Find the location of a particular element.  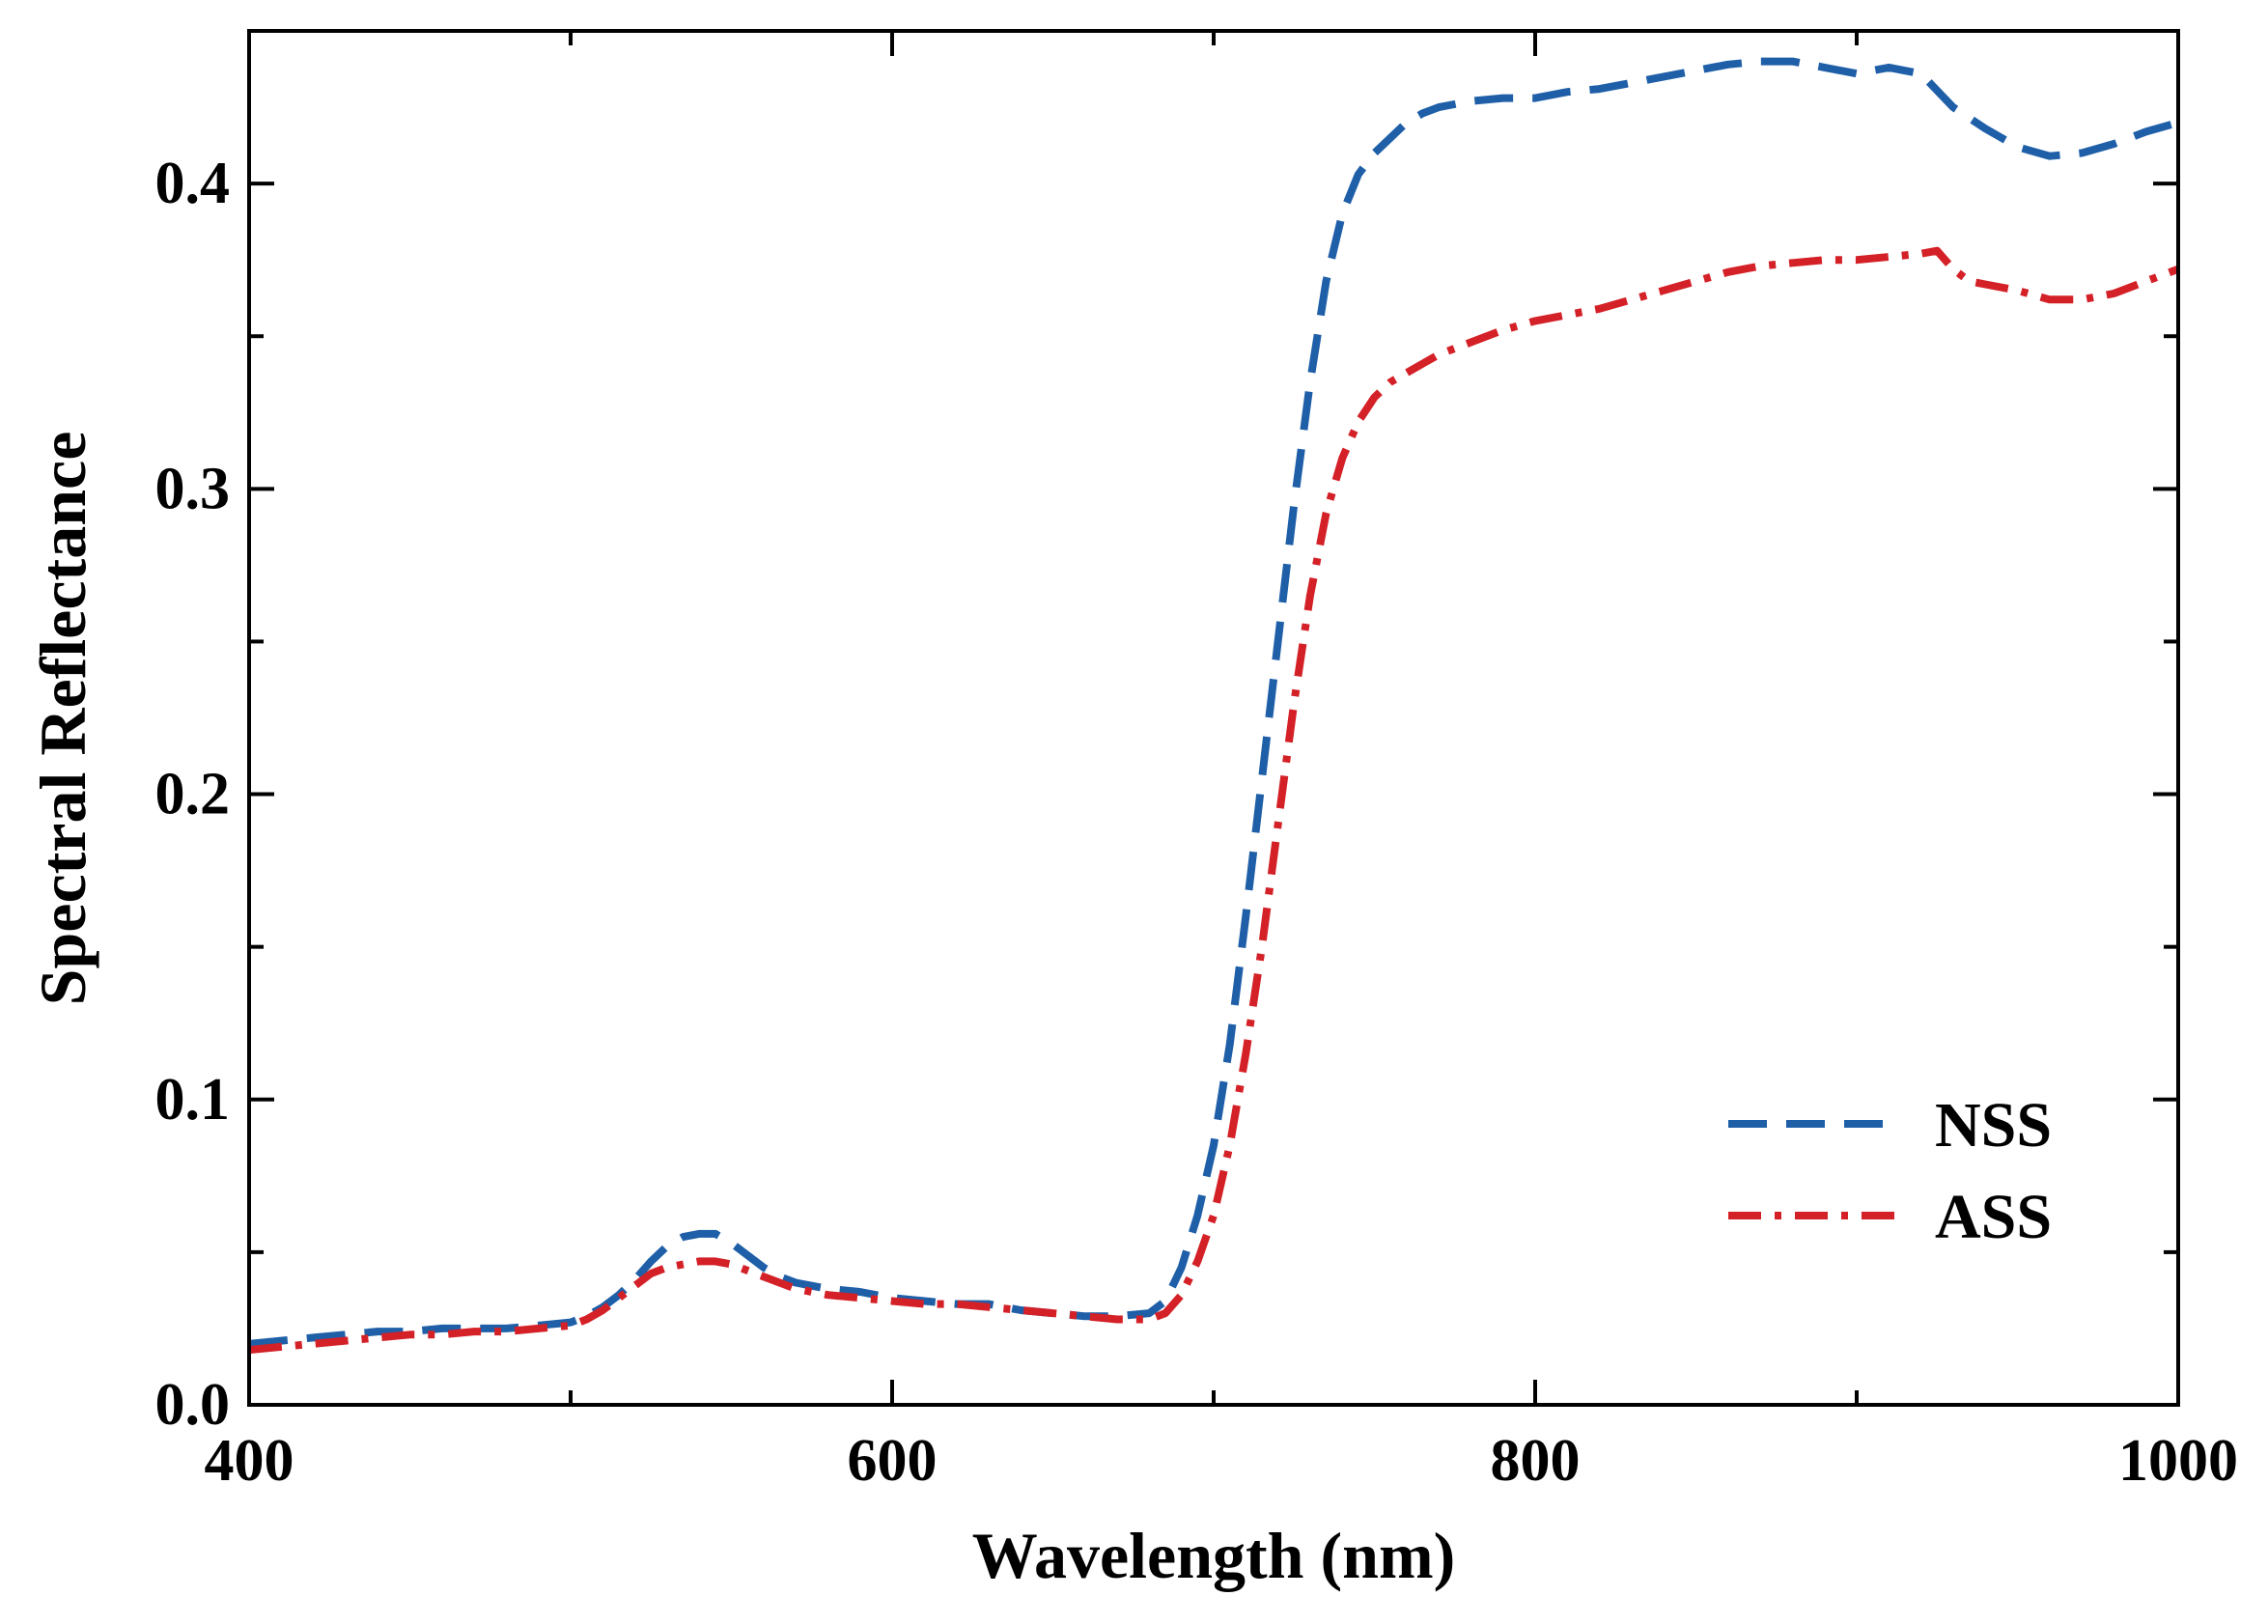

legend: NSS ASS is located at coordinates (1890, 1171).